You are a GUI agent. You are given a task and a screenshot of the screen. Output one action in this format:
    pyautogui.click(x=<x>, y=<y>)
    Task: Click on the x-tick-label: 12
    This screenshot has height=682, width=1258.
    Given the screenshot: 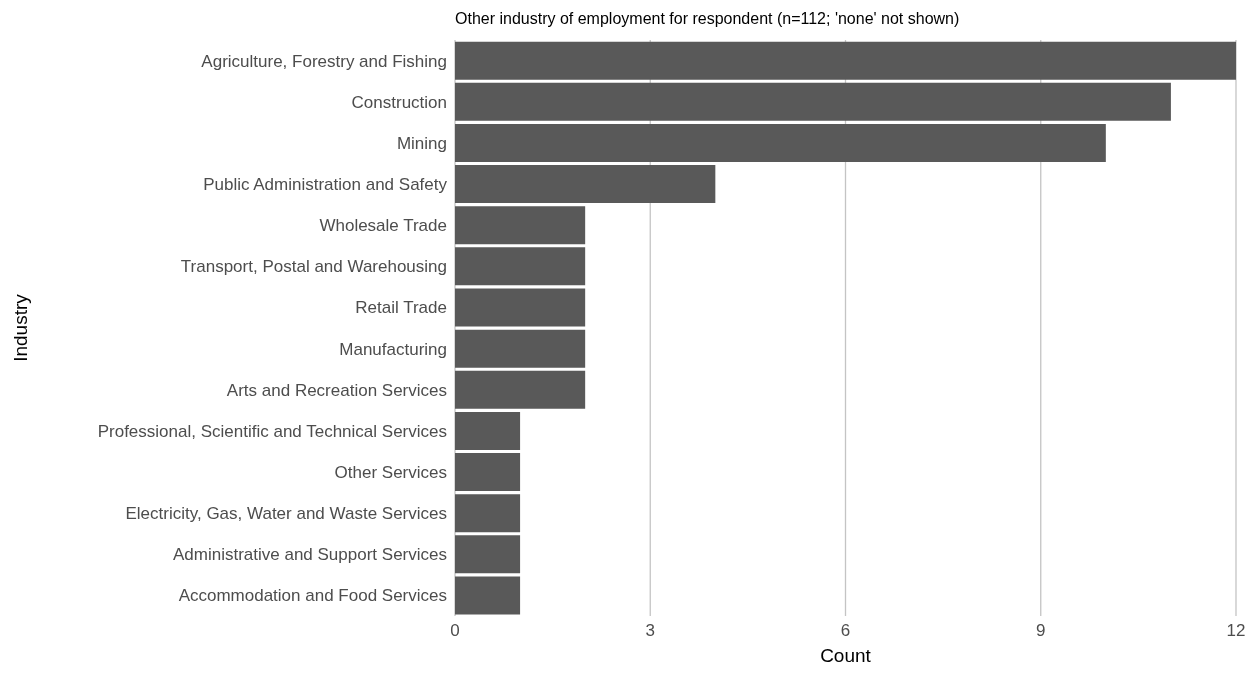 What is the action you would take?
    pyautogui.click(x=1236, y=631)
    